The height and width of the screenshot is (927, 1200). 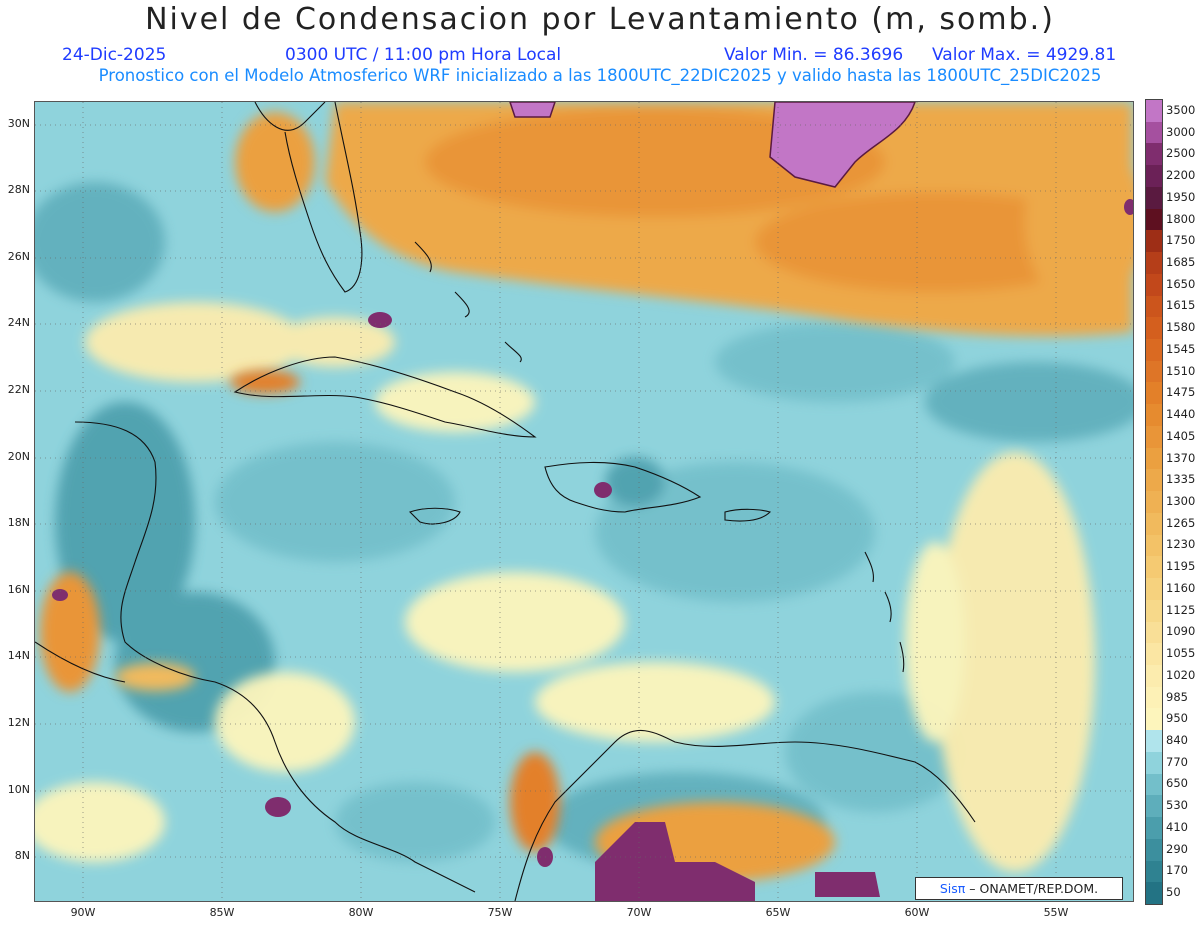 I want to click on lon-label-65w: 65W, so click(x=778, y=912).